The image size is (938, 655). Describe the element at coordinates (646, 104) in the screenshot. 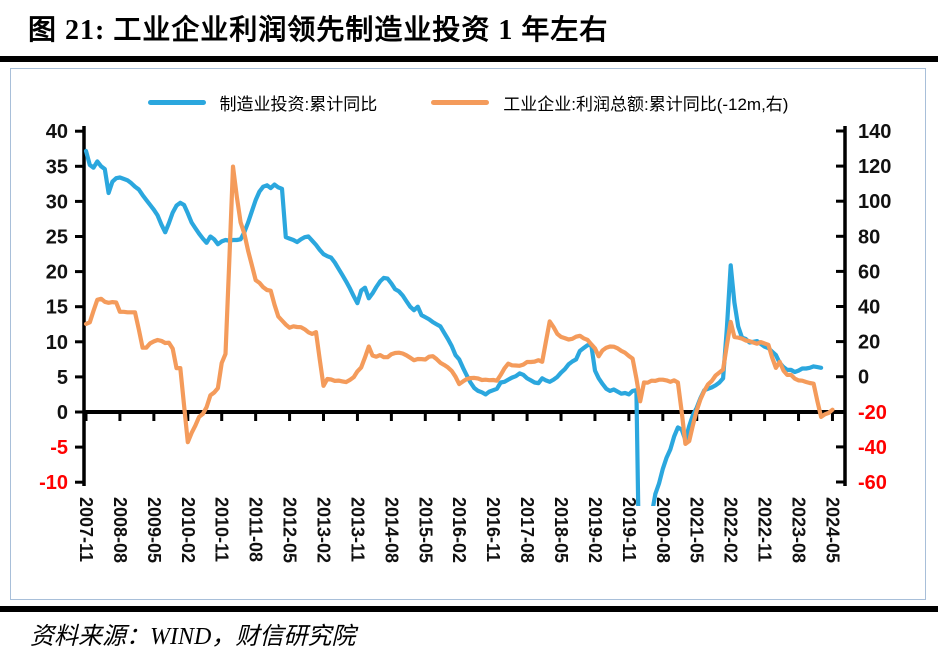

I see `legend-label: 工业企业:利润总额:累计同比(-12m,右)` at that location.